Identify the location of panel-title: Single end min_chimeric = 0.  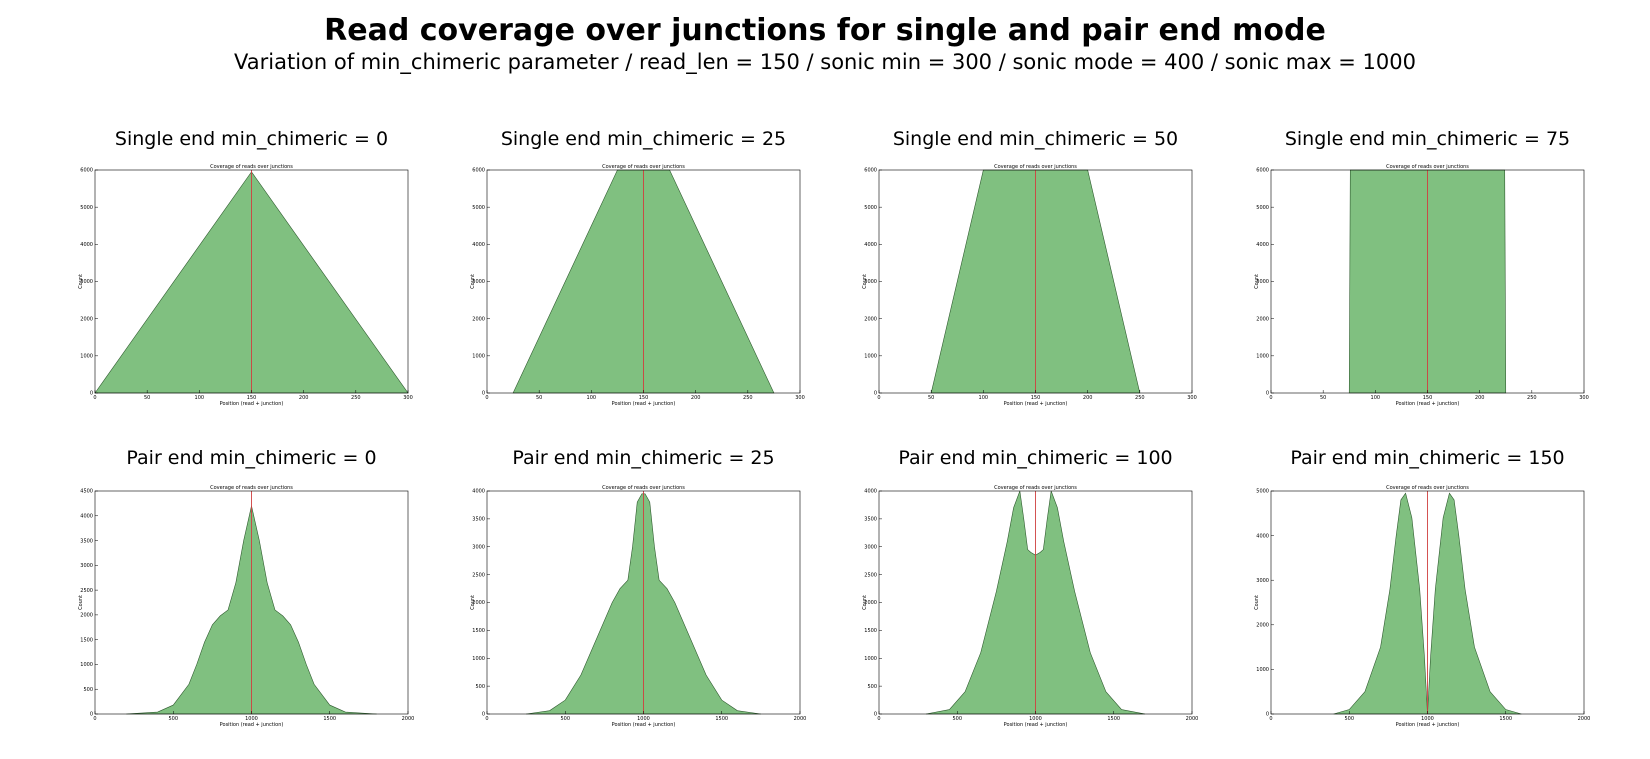
(251, 139).